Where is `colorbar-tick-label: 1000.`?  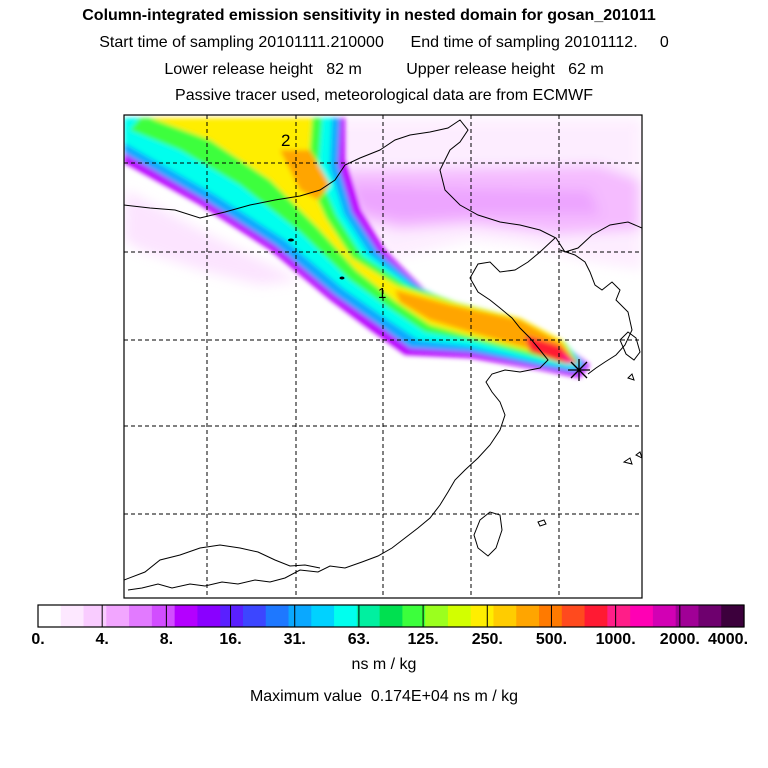 colorbar-tick-label: 1000. is located at coordinates (615, 639).